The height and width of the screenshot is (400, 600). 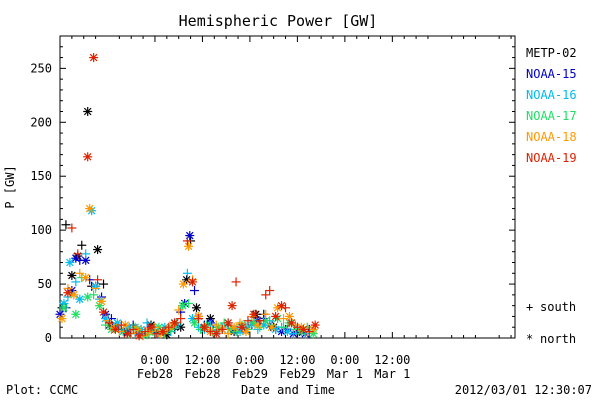 I want to click on legend-entry: NOAA-16, so click(x=551, y=95).